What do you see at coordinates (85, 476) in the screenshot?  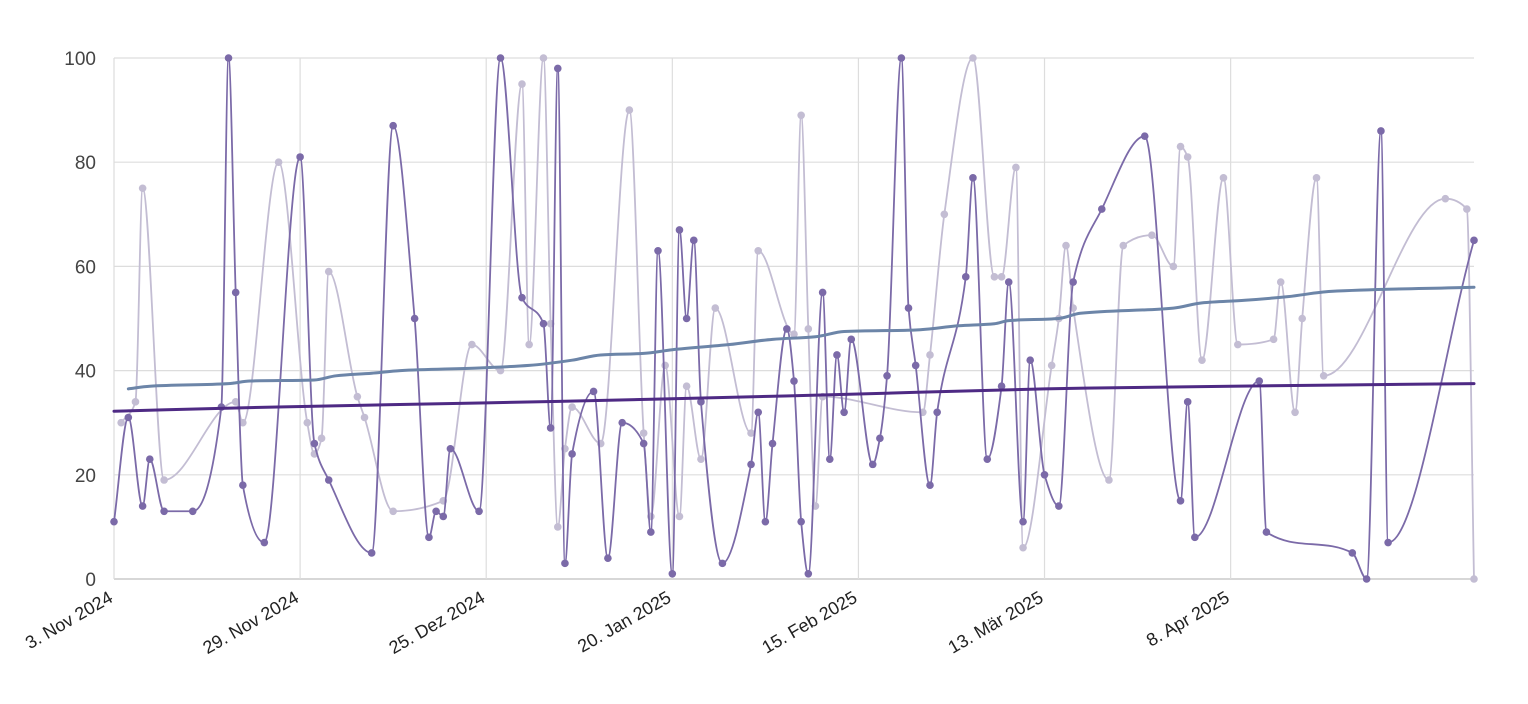 I see `y-tick-label: 20` at bounding box center [85, 476].